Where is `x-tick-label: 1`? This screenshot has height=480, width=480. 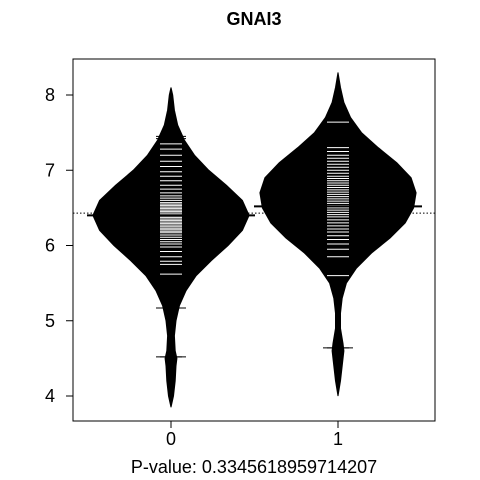 x-tick-label: 1 is located at coordinates (338, 439).